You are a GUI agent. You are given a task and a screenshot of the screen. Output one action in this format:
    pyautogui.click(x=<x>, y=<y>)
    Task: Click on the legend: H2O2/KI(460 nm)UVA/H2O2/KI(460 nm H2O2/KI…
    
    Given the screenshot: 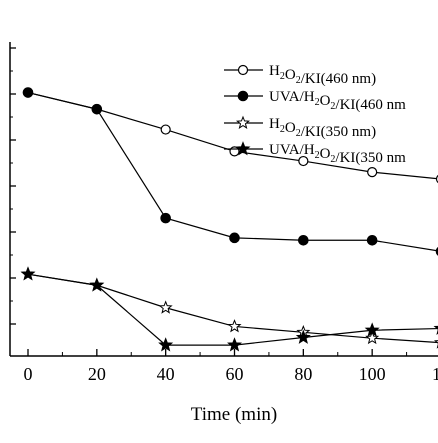 What is the action you would take?
    pyautogui.click(x=315, y=114)
    